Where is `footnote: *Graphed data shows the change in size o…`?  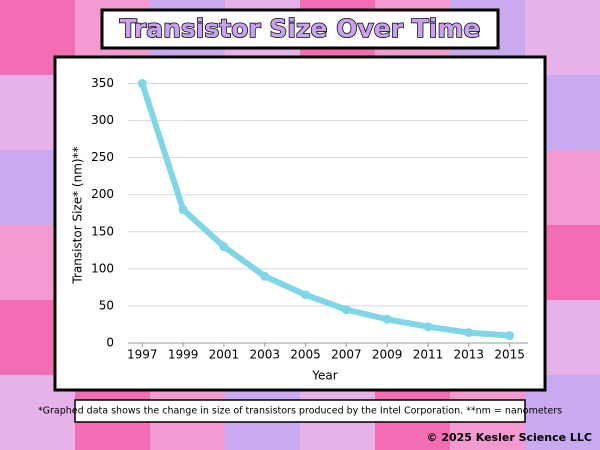 footnote: *Graphed data shows the change in size o… is located at coordinates (300, 411).